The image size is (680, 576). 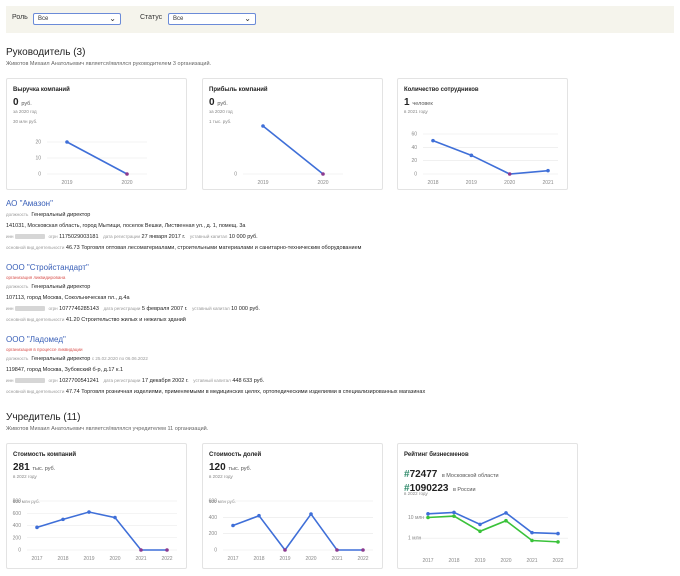 I want to click on card-year: в 2021 году, so click(x=416, y=111).